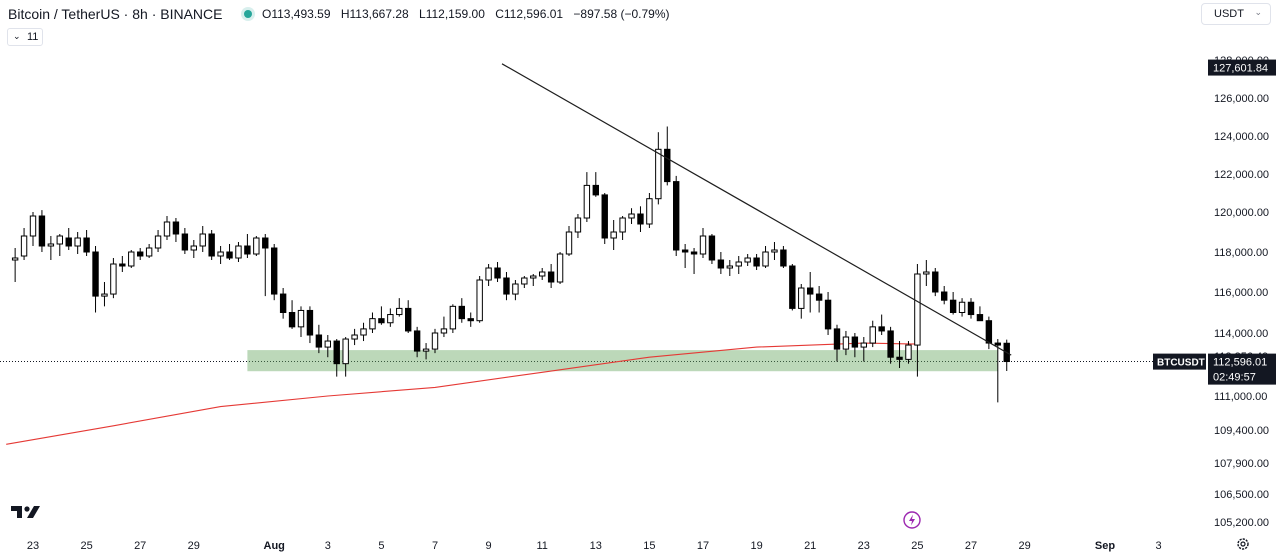  Describe the element at coordinates (381, 546) in the screenshot. I see `time-axis-label: 5` at that location.